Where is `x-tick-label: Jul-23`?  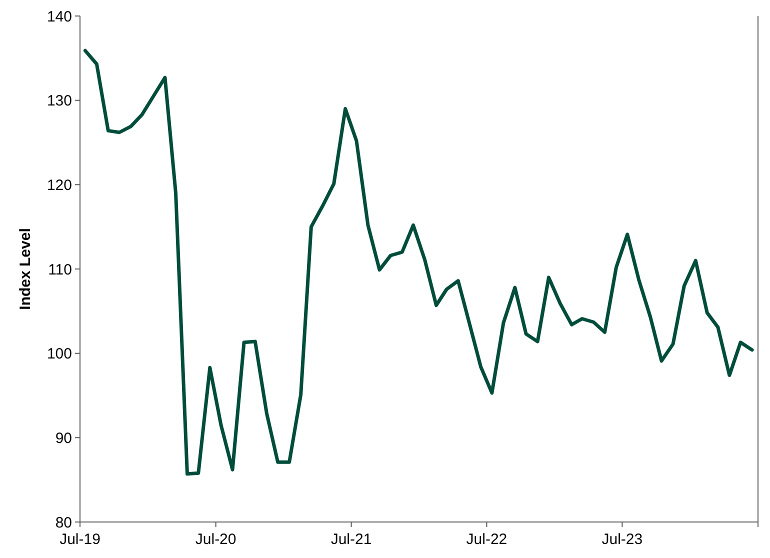 x-tick-label: Jul-23 is located at coordinates (622, 539).